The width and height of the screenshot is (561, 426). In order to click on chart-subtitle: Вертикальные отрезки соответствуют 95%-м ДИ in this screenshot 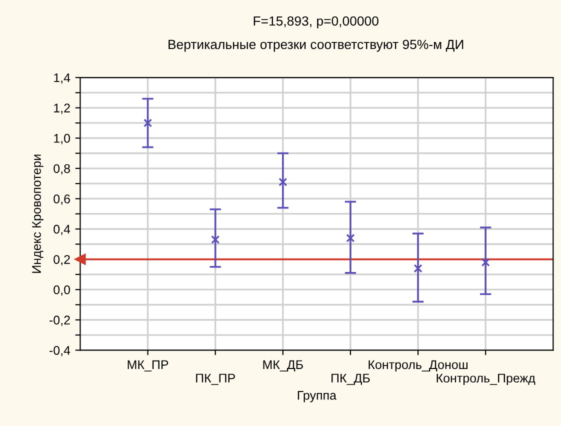, I will do `click(316, 46)`.